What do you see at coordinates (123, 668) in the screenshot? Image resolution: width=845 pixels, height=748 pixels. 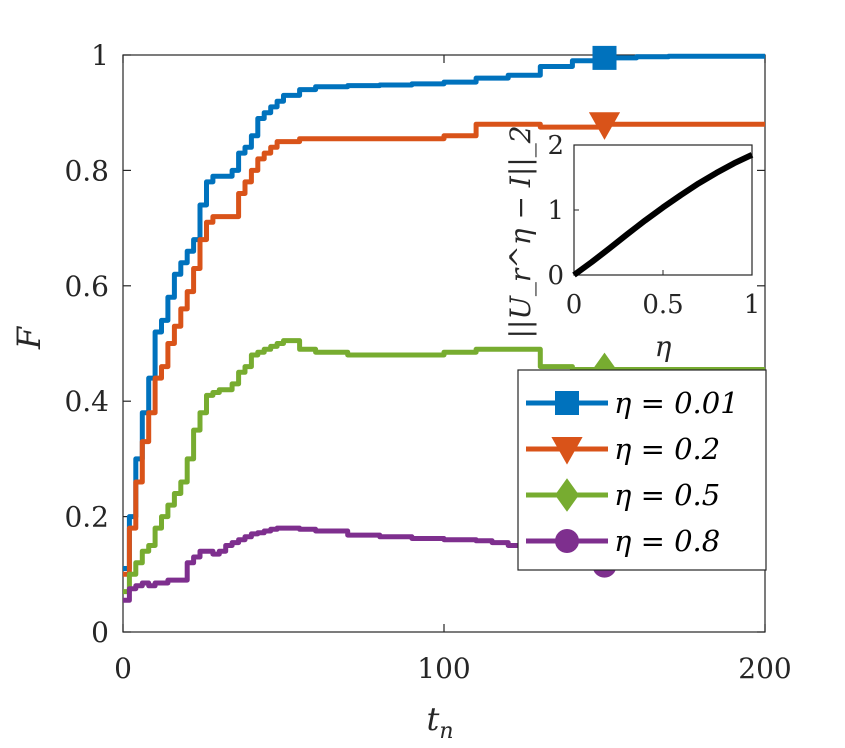 I see `x-tick-label: 0` at bounding box center [123, 668].